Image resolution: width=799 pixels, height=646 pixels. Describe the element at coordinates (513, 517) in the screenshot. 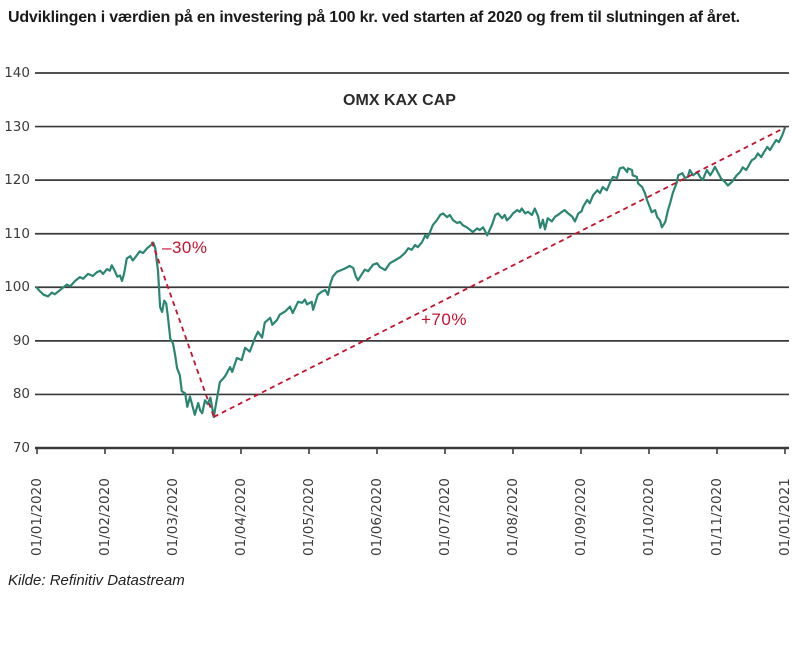

I see `x-axis-label: 01/08/2020` at that location.